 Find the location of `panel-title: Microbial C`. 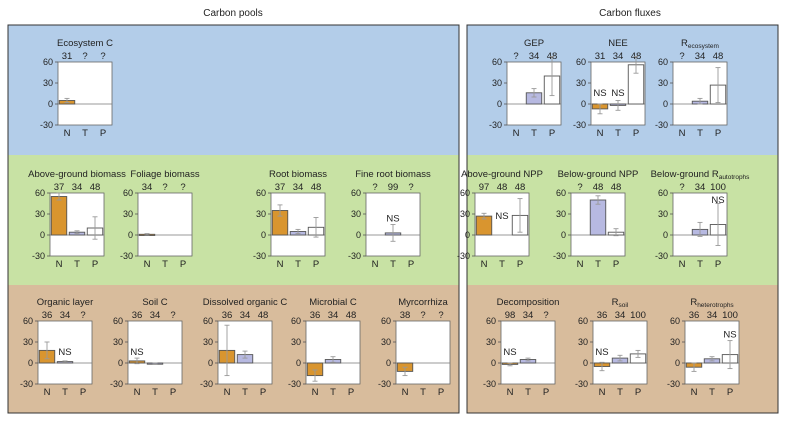

panel-title: Microbial C is located at coordinates (333, 302).